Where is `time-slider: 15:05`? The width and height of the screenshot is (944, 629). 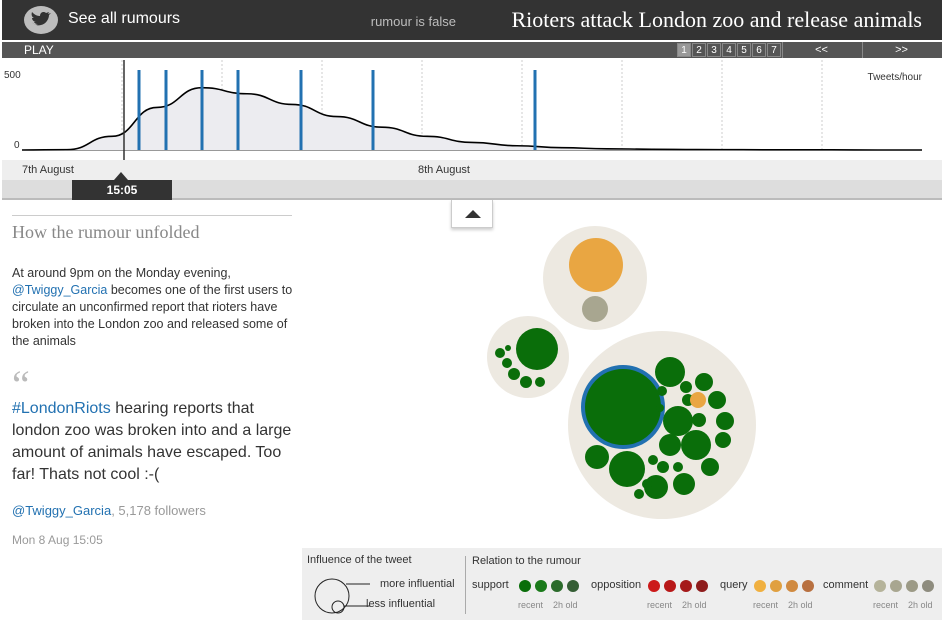 time-slider: 15:05 is located at coordinates (472, 190).